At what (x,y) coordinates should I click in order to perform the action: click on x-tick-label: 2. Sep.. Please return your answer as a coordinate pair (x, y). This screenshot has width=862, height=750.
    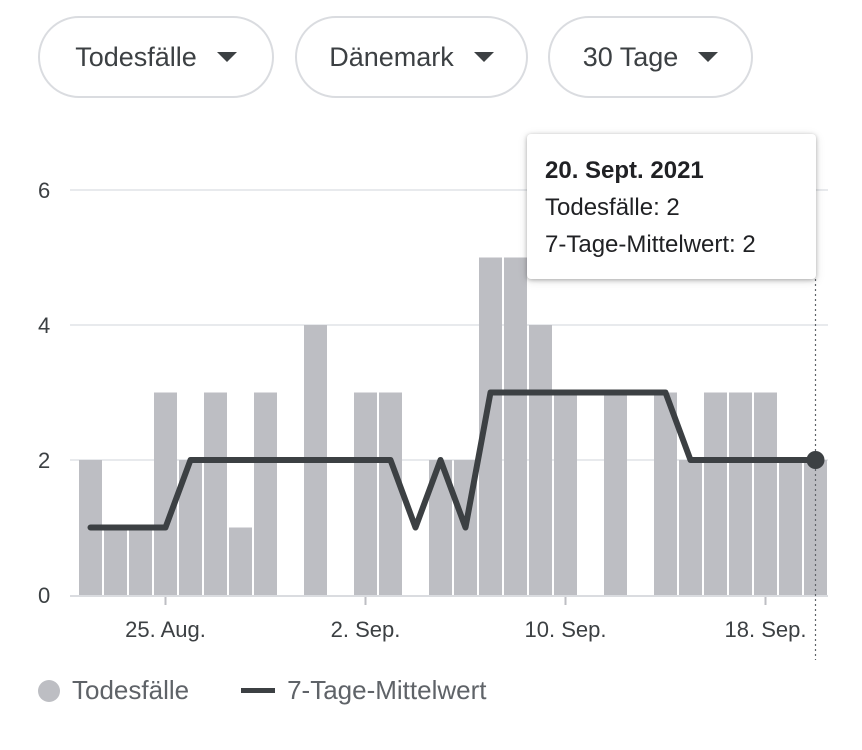
    Looking at the image, I should click on (366, 629).